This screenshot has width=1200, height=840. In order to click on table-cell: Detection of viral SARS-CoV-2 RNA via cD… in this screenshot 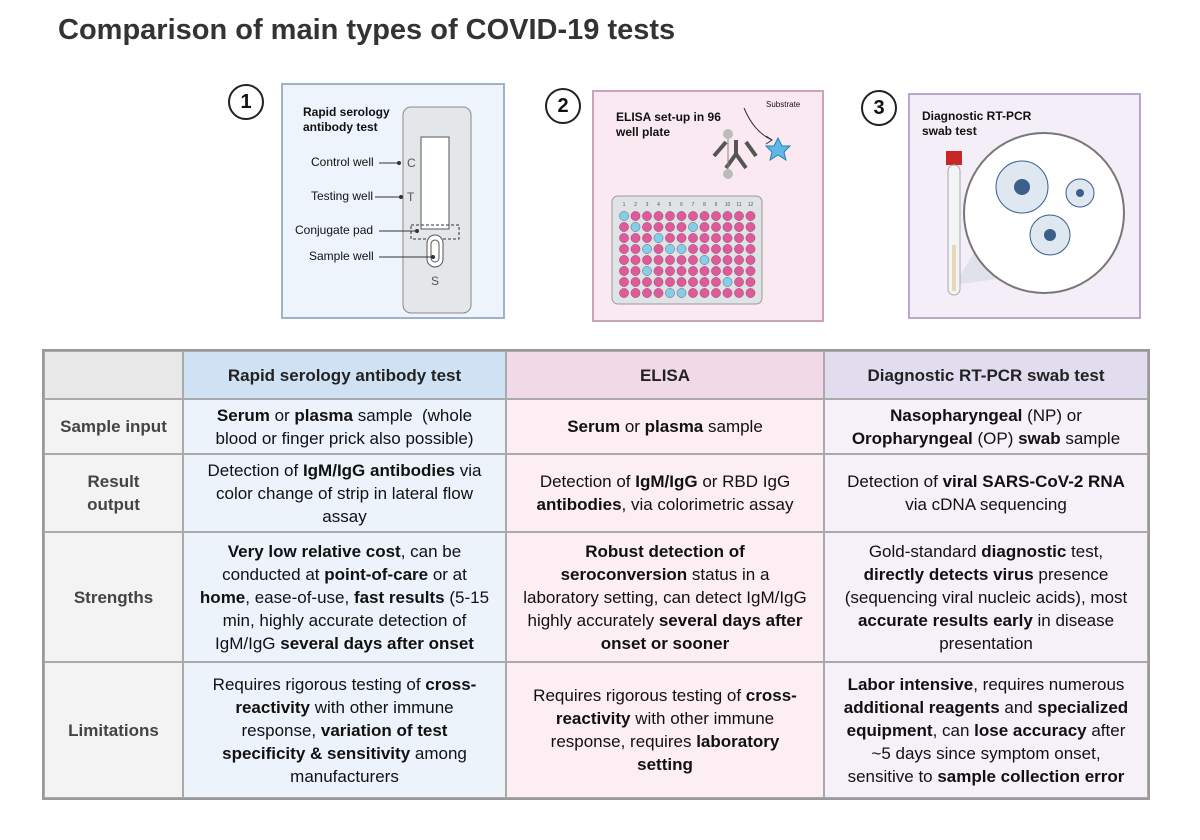, I will do `click(986, 493)`.